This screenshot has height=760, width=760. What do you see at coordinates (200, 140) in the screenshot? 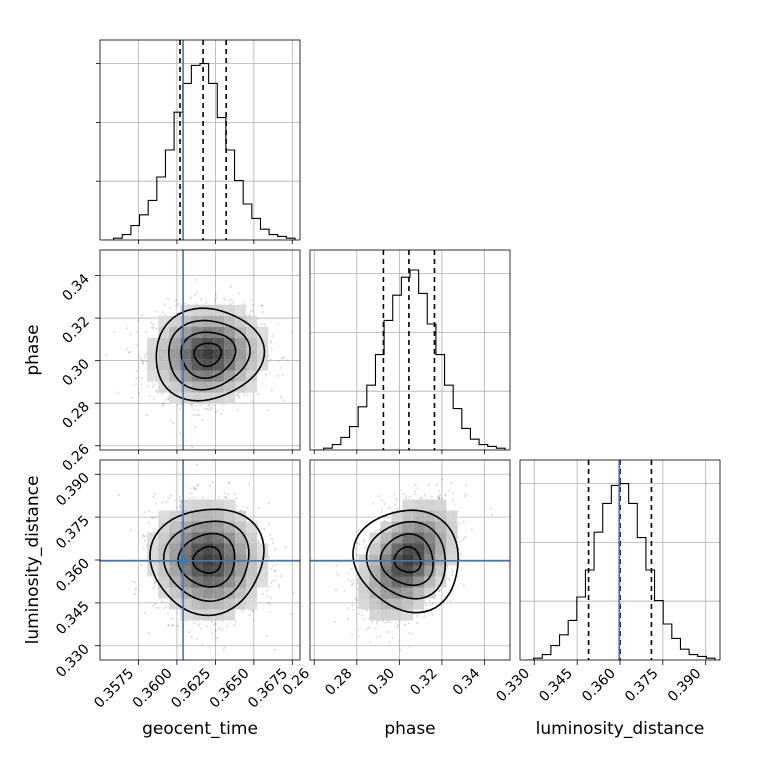
I see `histogram-panel-geocent_time` at bounding box center [200, 140].